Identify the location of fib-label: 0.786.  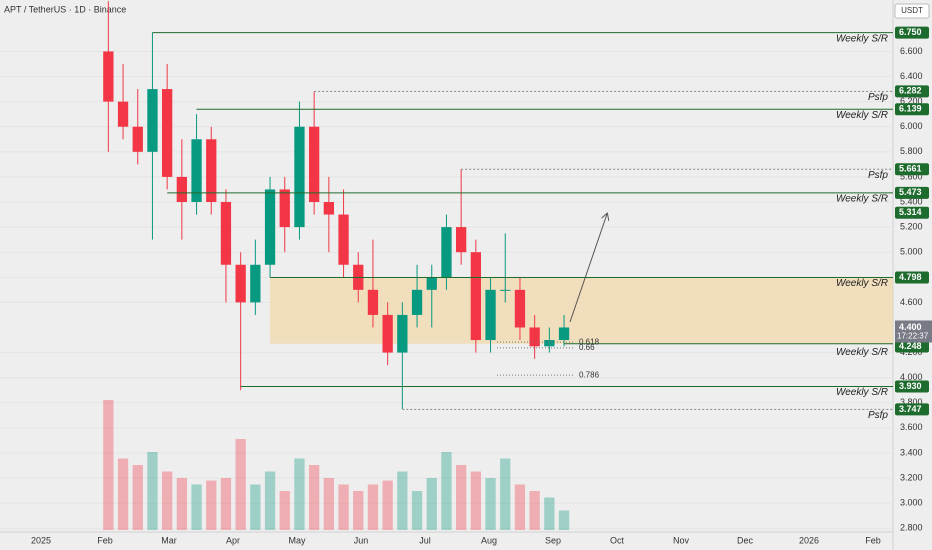
(589, 374).